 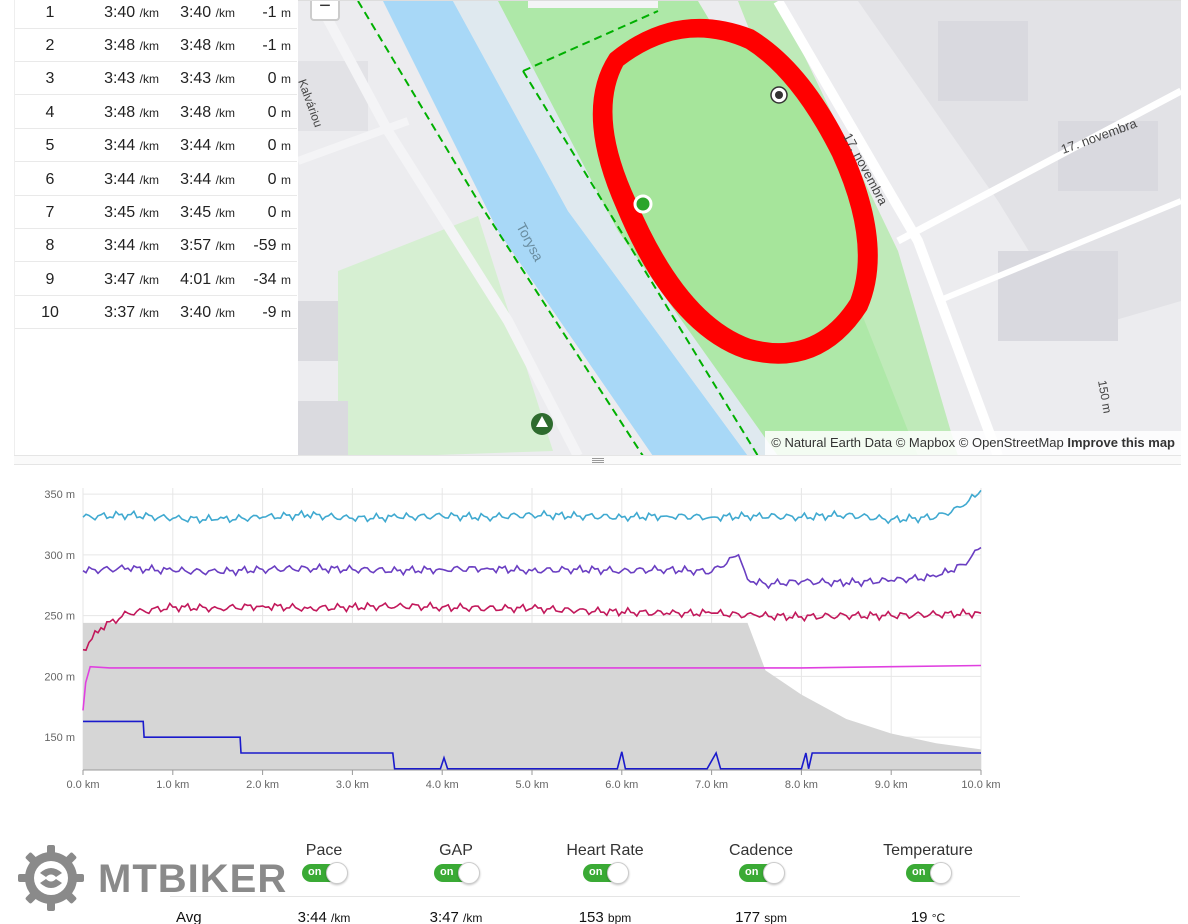 What do you see at coordinates (131, 78) in the screenshot?
I see `split-pace: 3:43 /km` at bounding box center [131, 78].